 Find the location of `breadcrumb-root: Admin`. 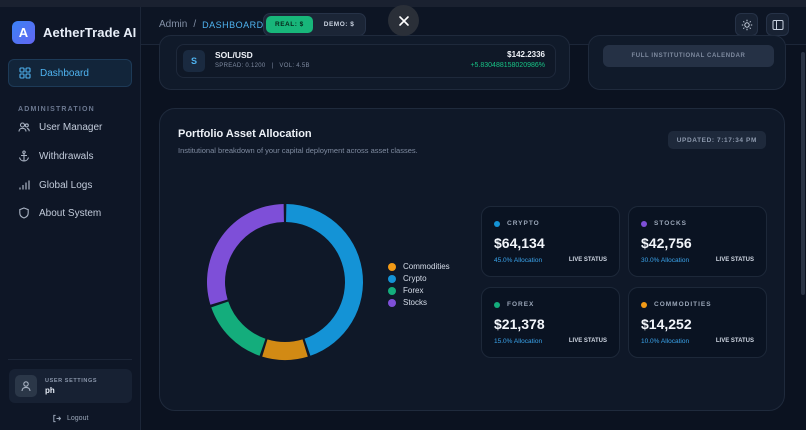

breadcrumb-root: Admin is located at coordinates (173, 24).